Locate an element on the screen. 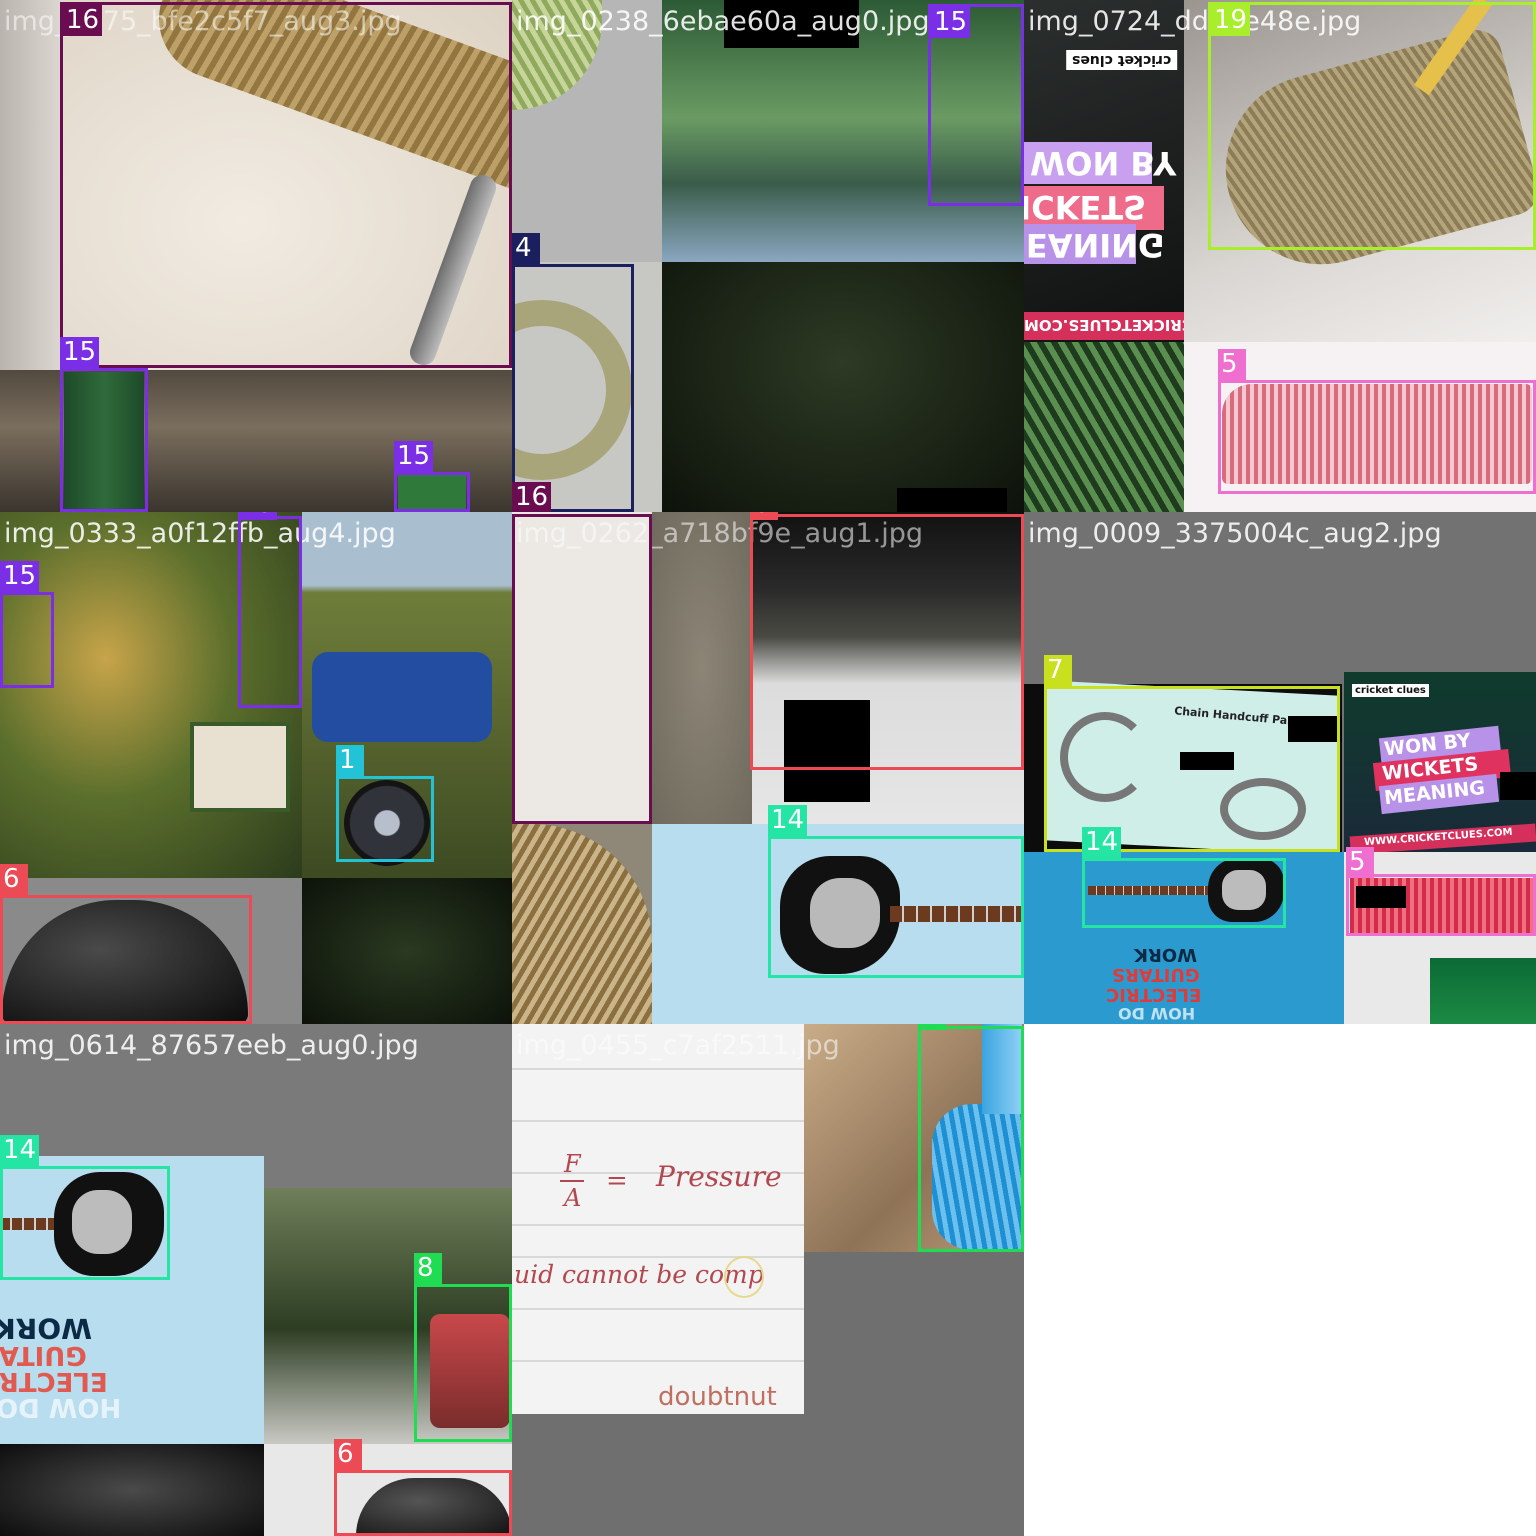 Image resolution: width=1536 pixels, height=1536 pixels. tile-5-leaf is located at coordinates (582, 924).